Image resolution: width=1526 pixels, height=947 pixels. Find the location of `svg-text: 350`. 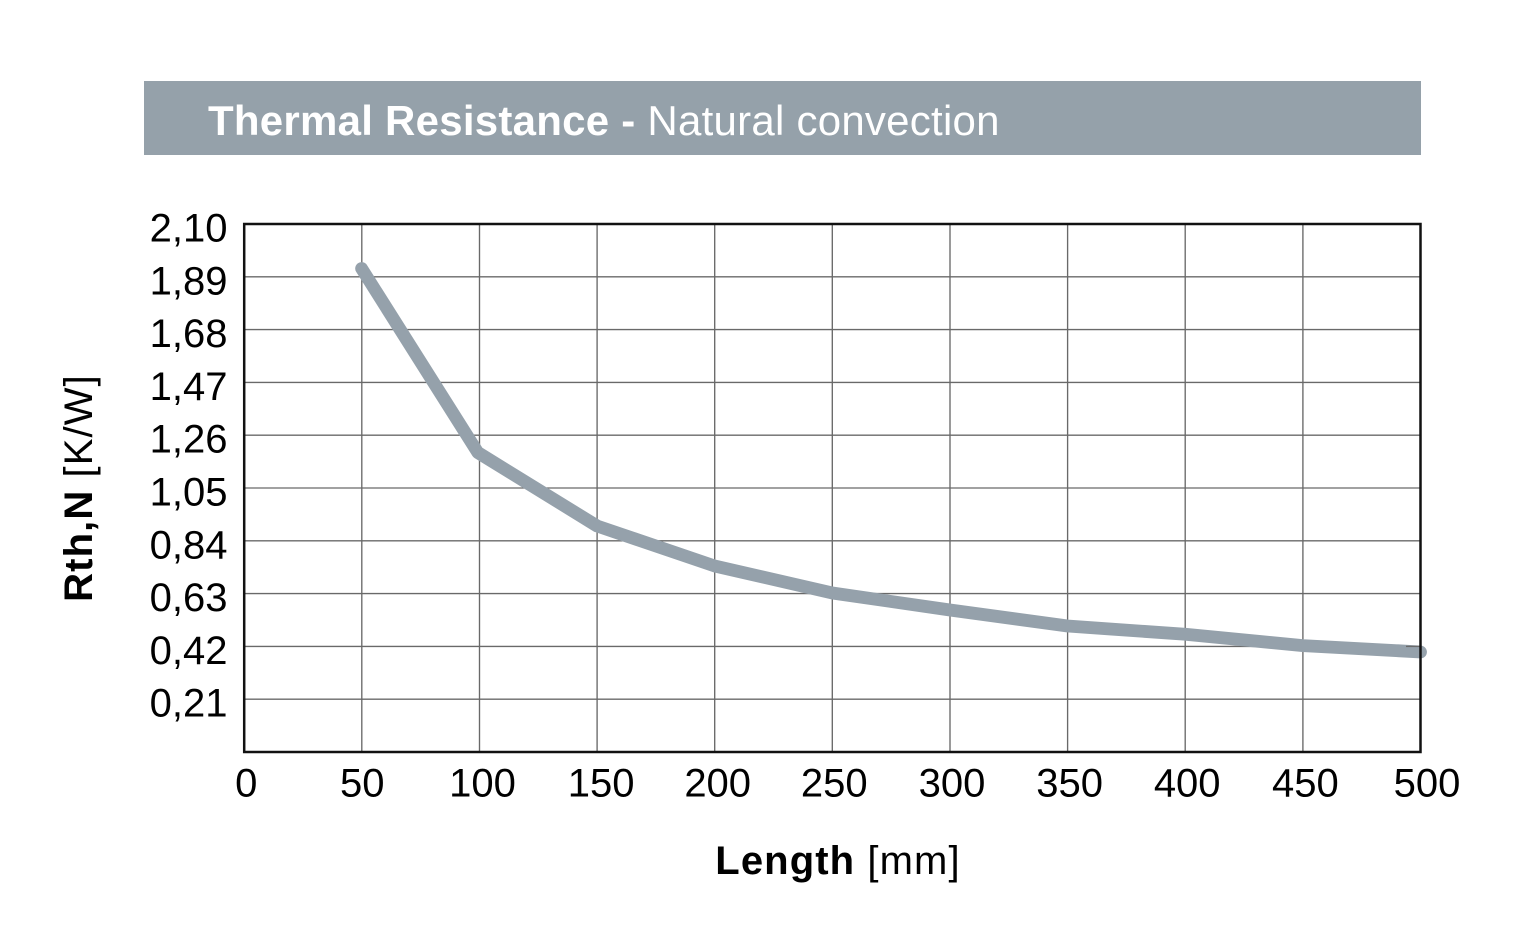

svg-text: 350 is located at coordinates (1069, 784).